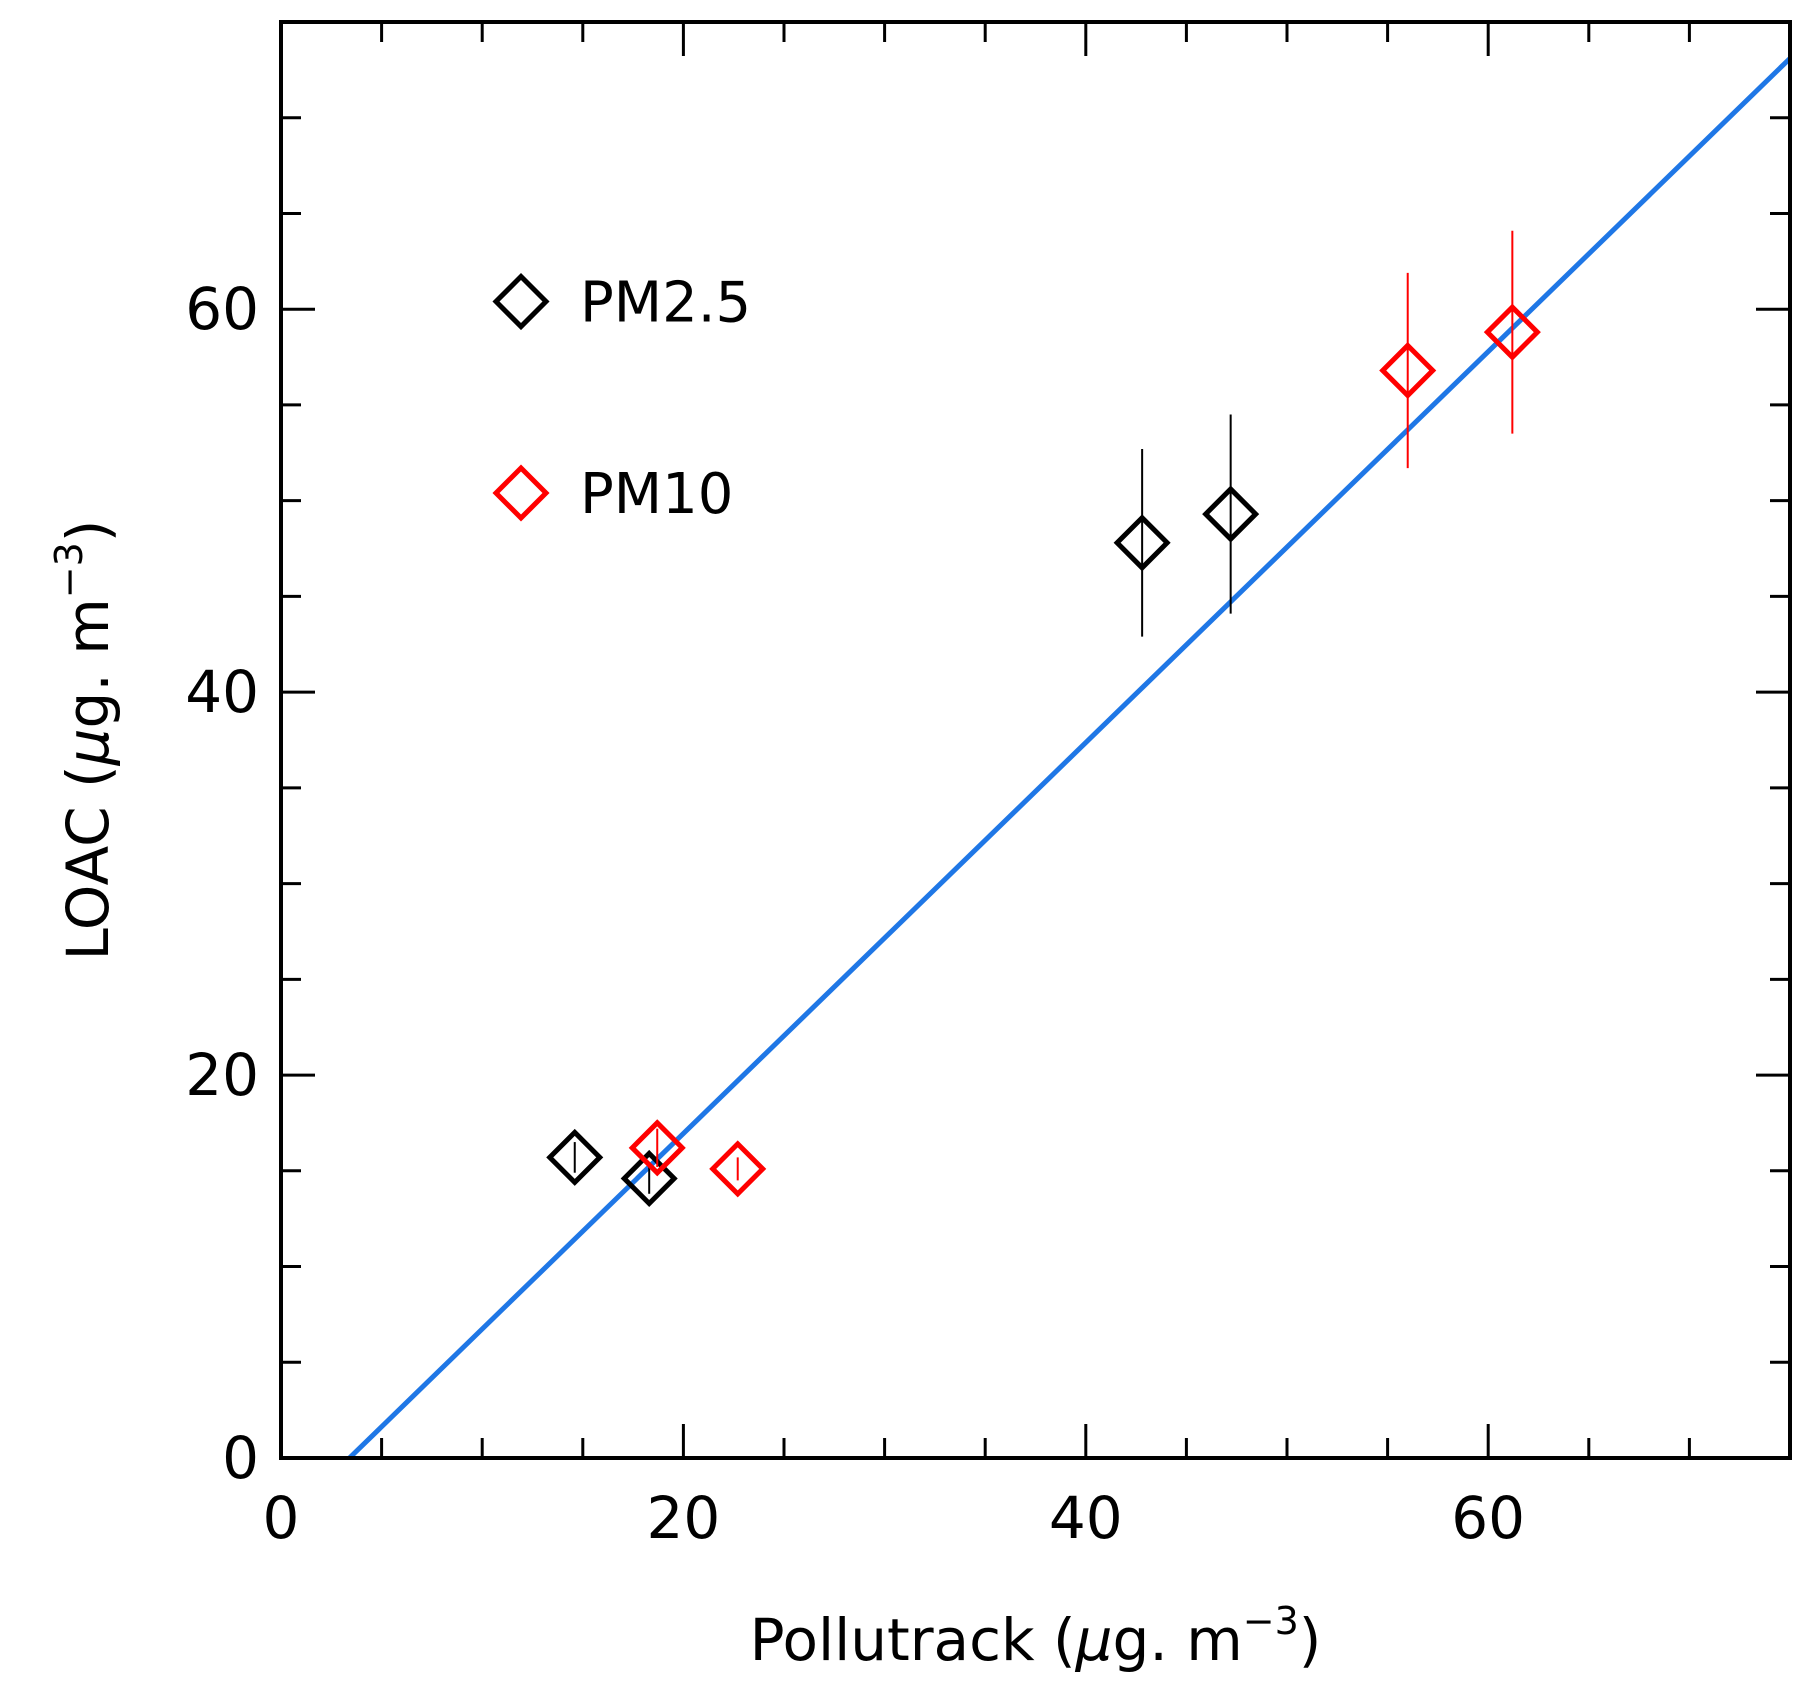  I want to click on x-tick-label: 60, so click(1488, 1518).